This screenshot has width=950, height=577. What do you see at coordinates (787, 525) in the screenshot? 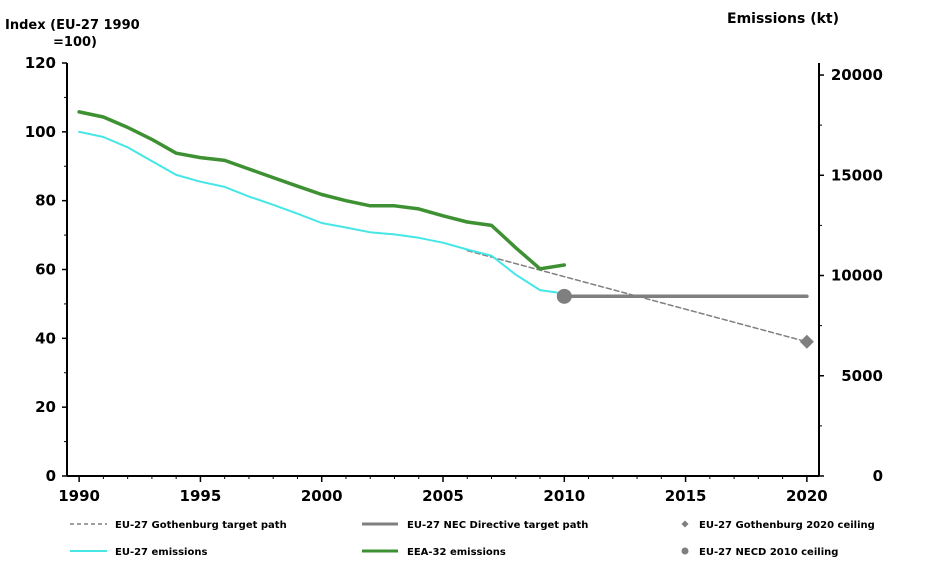
I see `legend-label-gothenburg-ceiling: EU-27 Gothenburg 2020 ceiling` at bounding box center [787, 525].